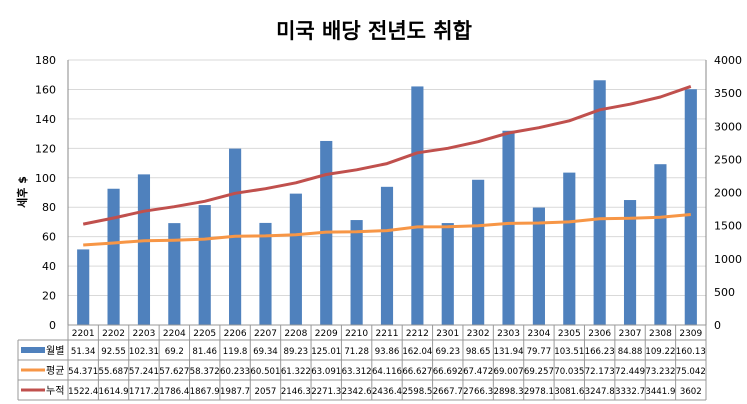  I want to click on table-cell: 79.77, so click(539, 352).